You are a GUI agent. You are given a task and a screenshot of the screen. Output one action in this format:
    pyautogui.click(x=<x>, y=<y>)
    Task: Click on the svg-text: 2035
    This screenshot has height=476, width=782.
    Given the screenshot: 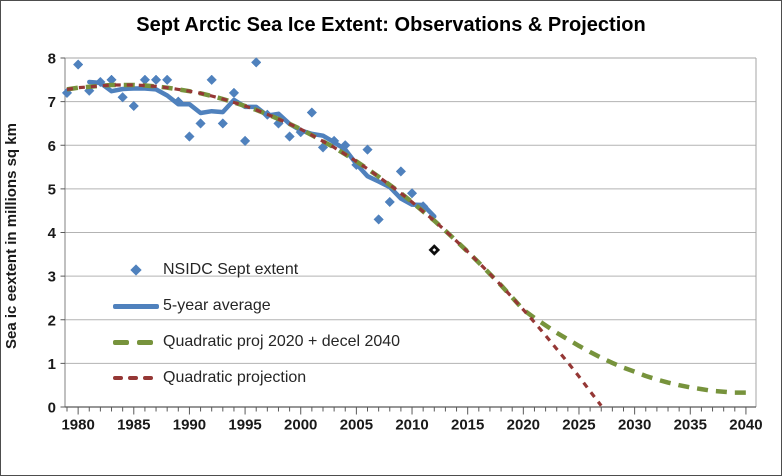 What is the action you would take?
    pyautogui.click(x=690, y=424)
    